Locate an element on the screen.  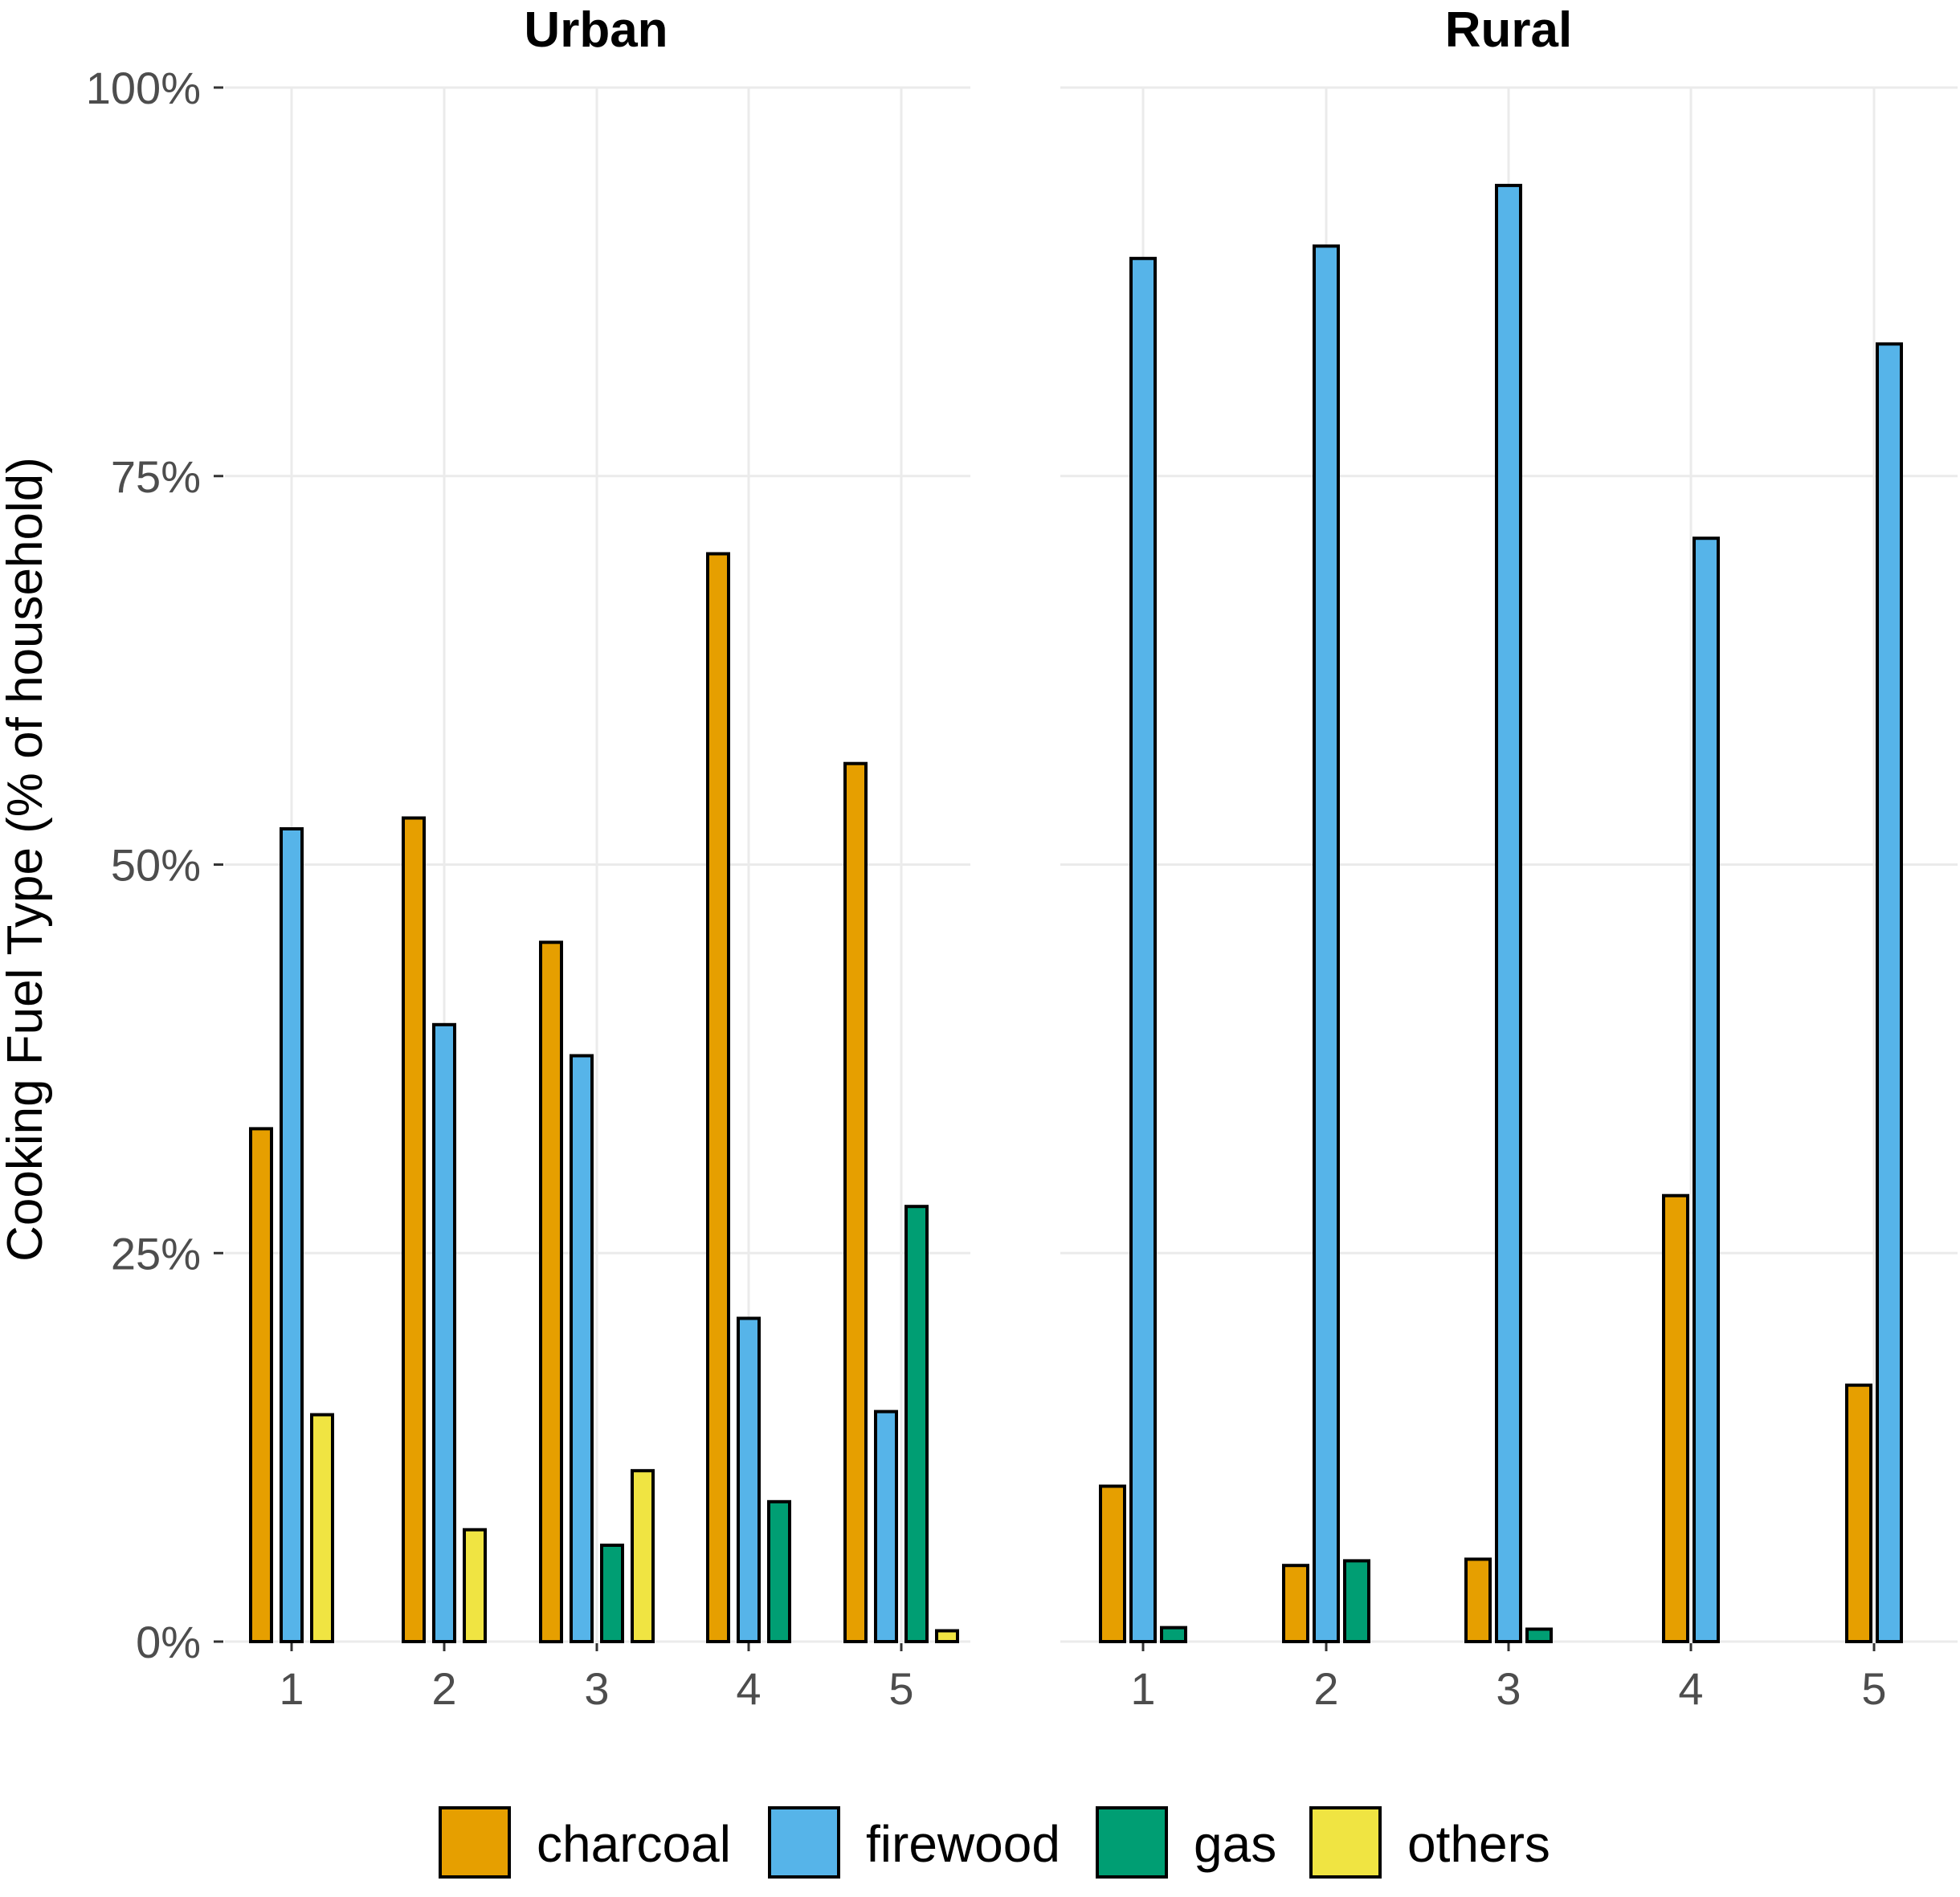
panel-title-urban: Urban is located at coordinates (596, 30).